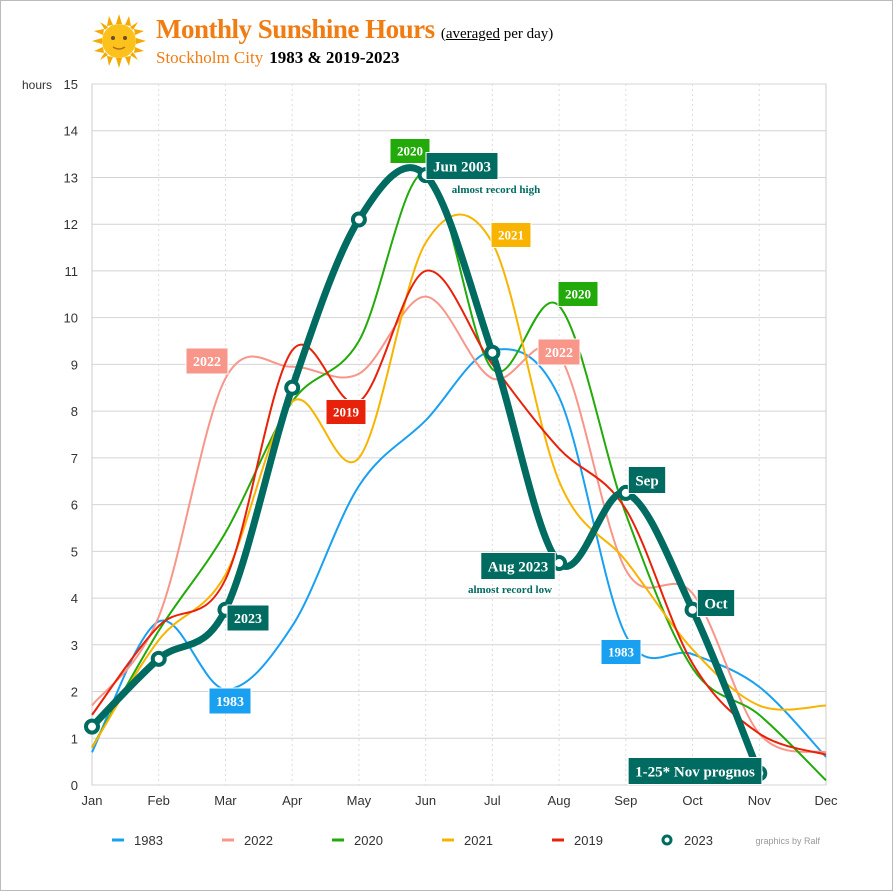  I want to click on annotation-label: 2020, so click(578, 294).